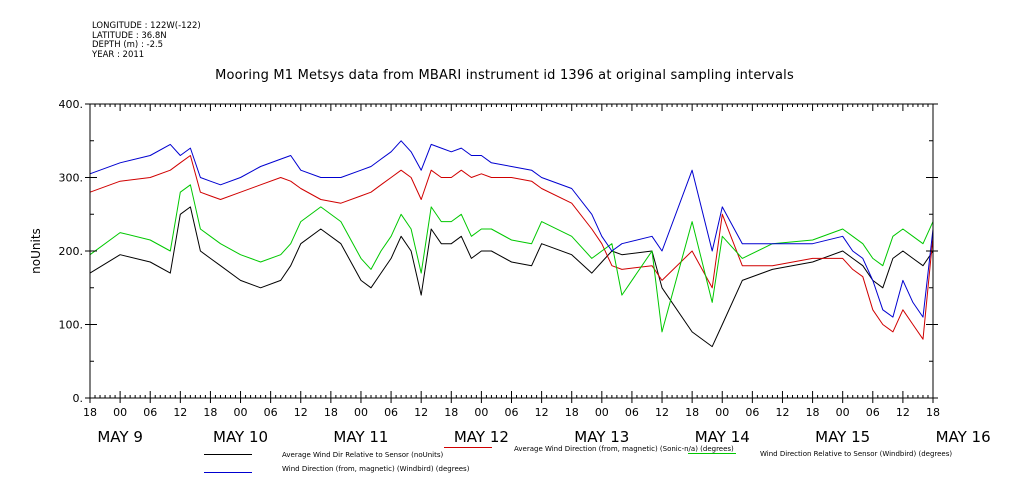  Describe the element at coordinates (71, 325) in the screenshot. I see `y-tick-label: 100.` at that location.